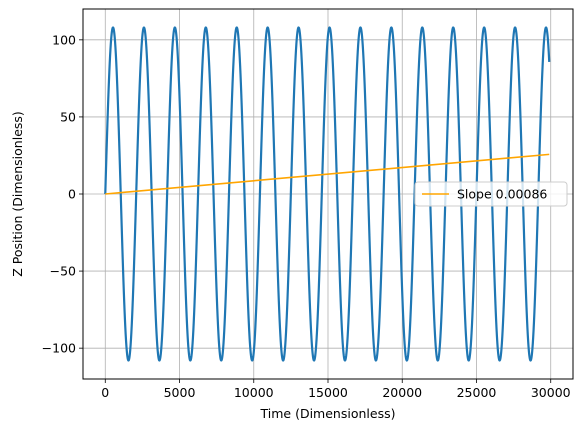  Describe the element at coordinates (477, 392) in the screenshot. I see `x-tick-label: 25000` at that location.